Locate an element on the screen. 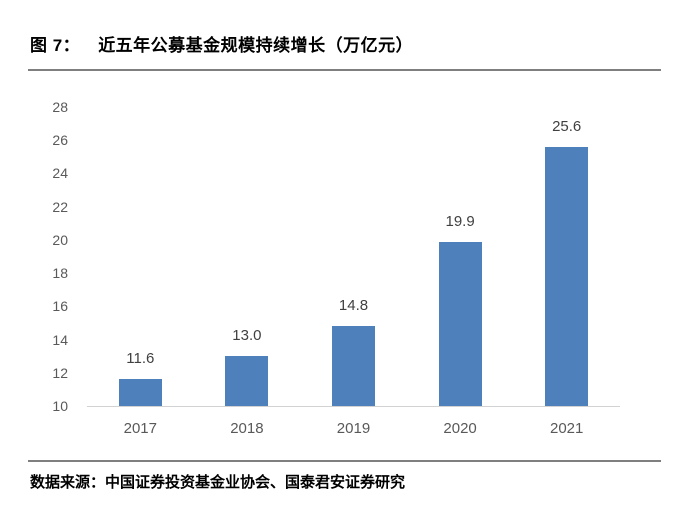  x-axis-category-label: 2017 is located at coordinates (140, 428).